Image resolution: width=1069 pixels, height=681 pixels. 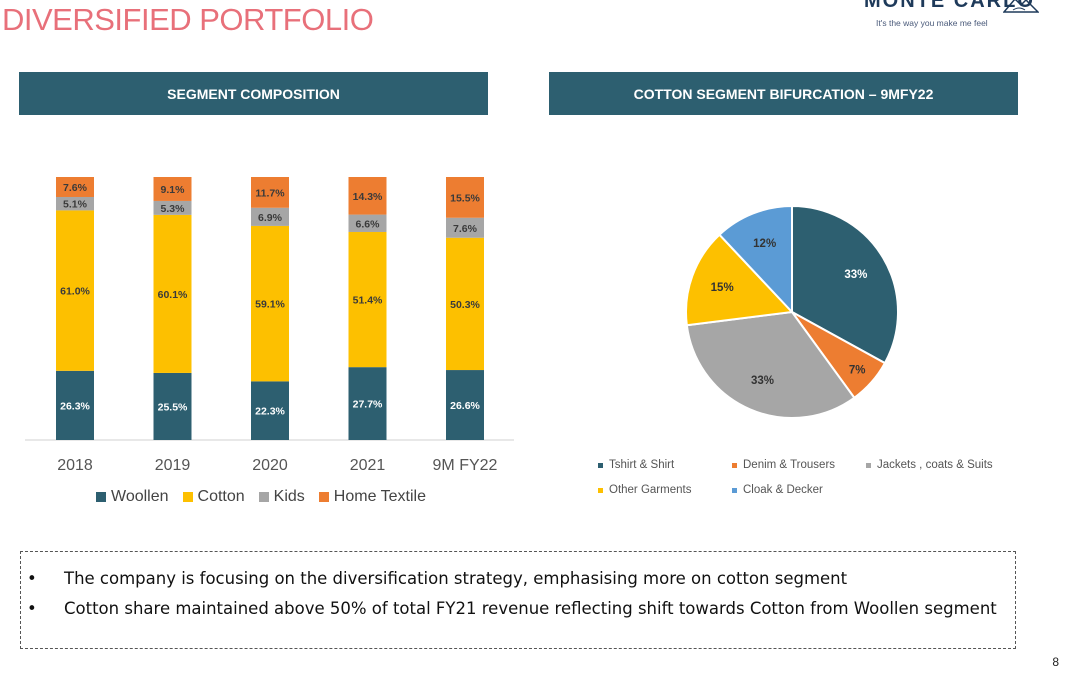 I want to click on data-label-home-textile-2020: 11.7%, so click(x=270, y=193).